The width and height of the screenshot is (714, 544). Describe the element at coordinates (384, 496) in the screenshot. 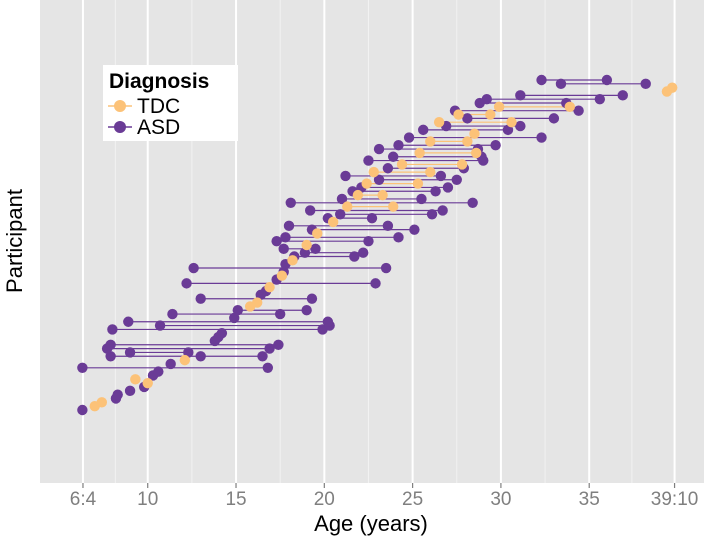

I see `x-axis-ticks: 6:4 10 15 20 25 30 35 39:10` at that location.